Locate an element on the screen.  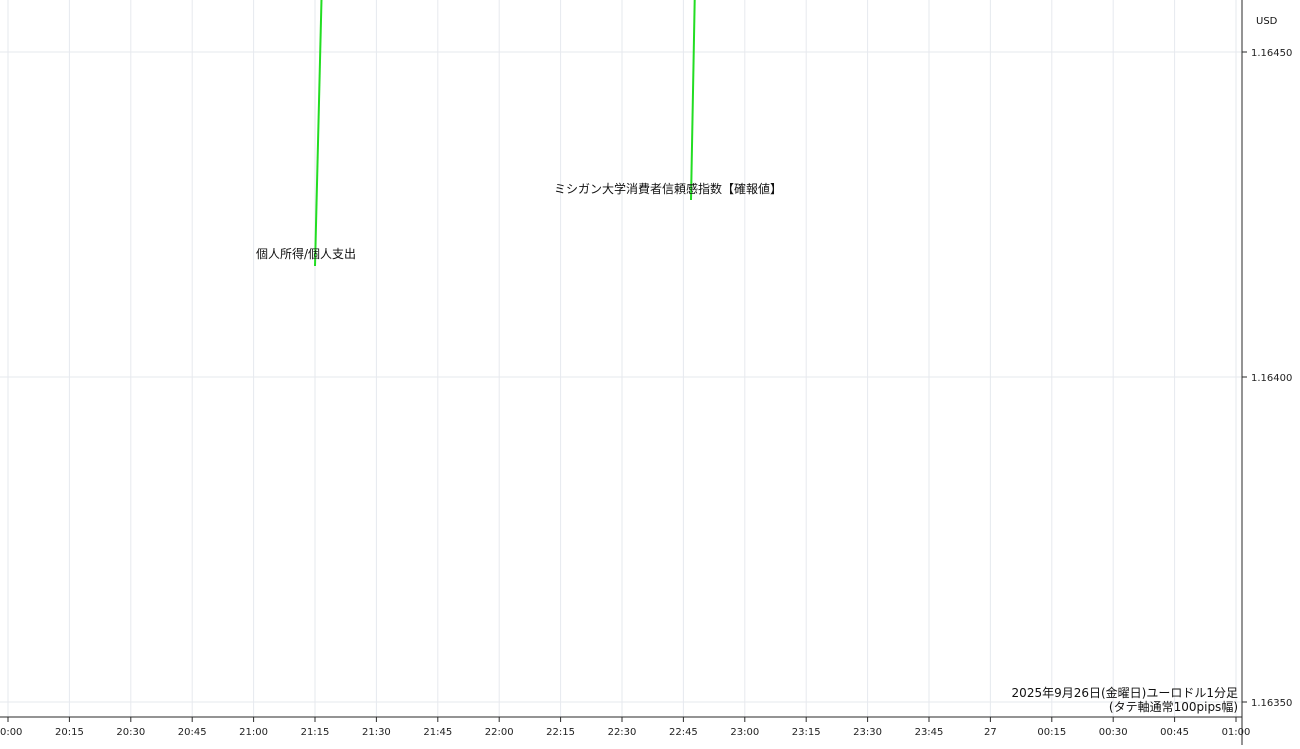
annotation-label: ミシガン大学消費者信頼感指数【確報値】 is located at coordinates (668, 188).